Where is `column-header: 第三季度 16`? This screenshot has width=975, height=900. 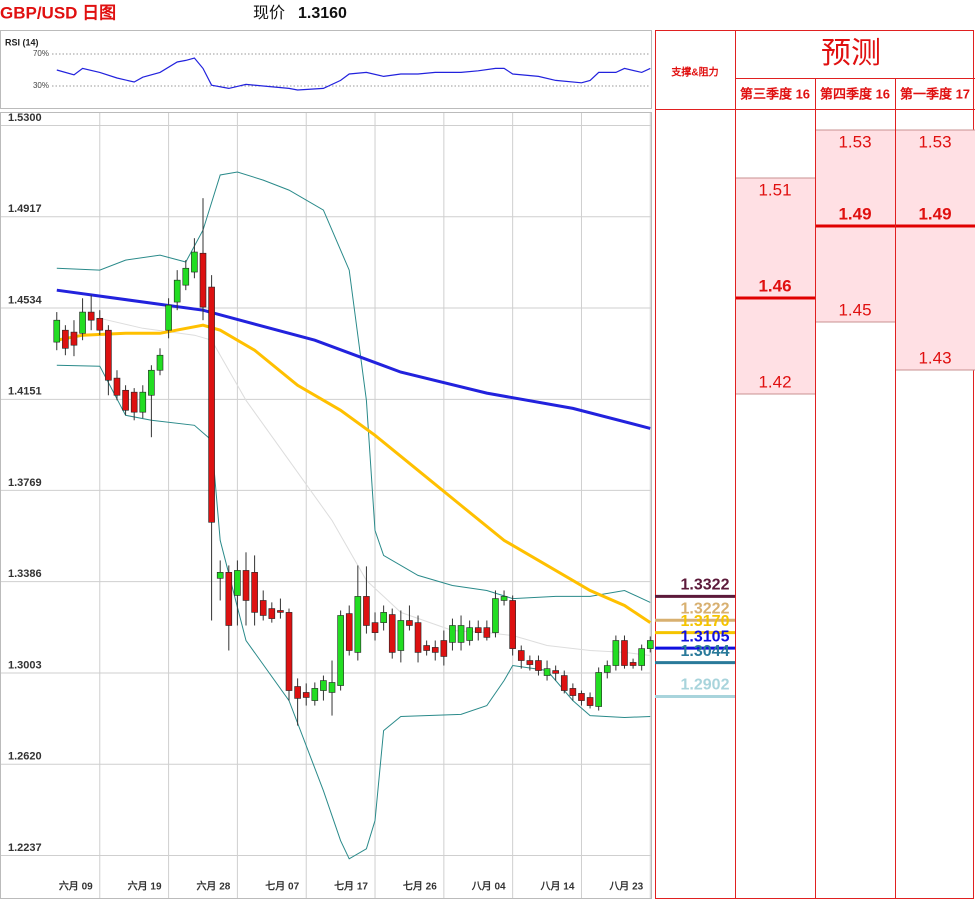
column-header: 第三季度 16 is located at coordinates (775, 93).